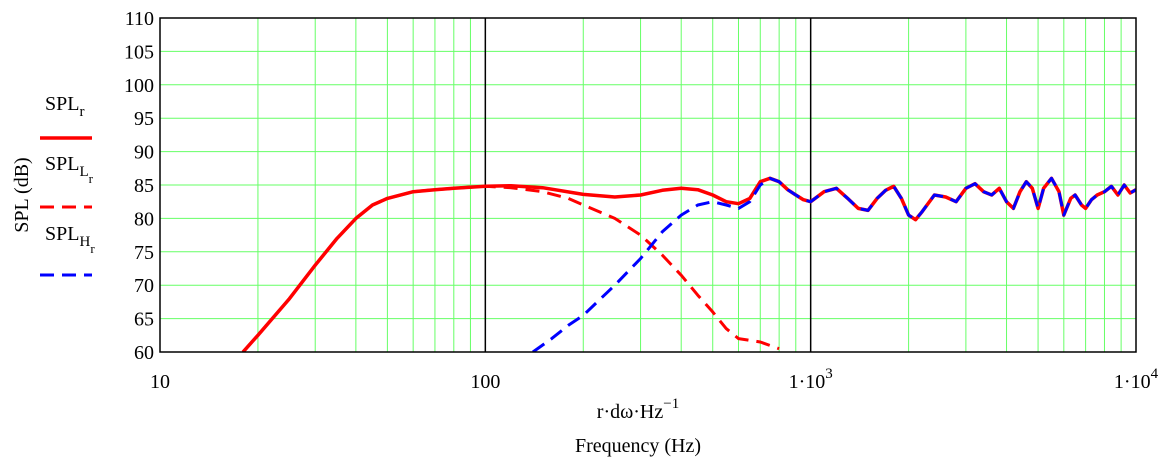 The width and height of the screenshot is (1173, 468). Describe the element at coordinates (64, 106) in the screenshot. I see `legend-label-SPL_r: SPLr` at that location.